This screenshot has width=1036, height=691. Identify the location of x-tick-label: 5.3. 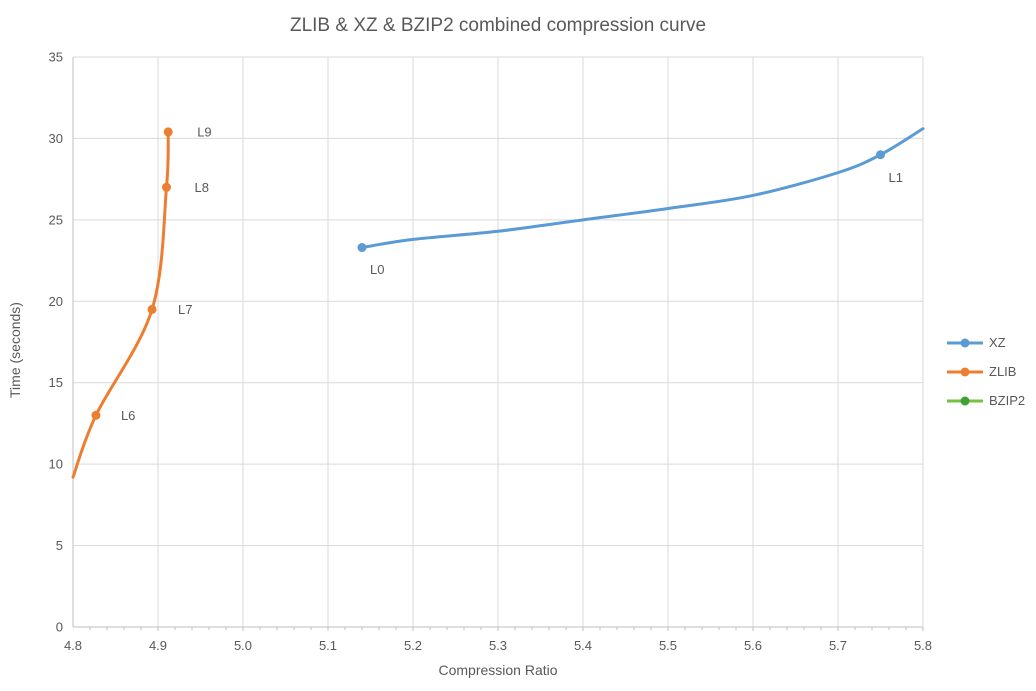
(498, 645).